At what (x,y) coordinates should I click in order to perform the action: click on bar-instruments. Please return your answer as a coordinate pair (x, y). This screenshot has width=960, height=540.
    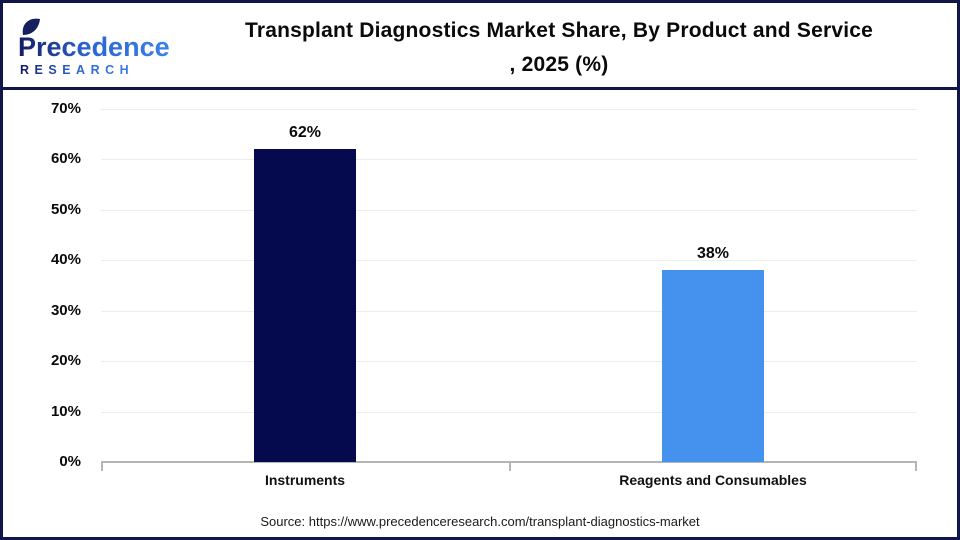
    Looking at the image, I should click on (305, 305).